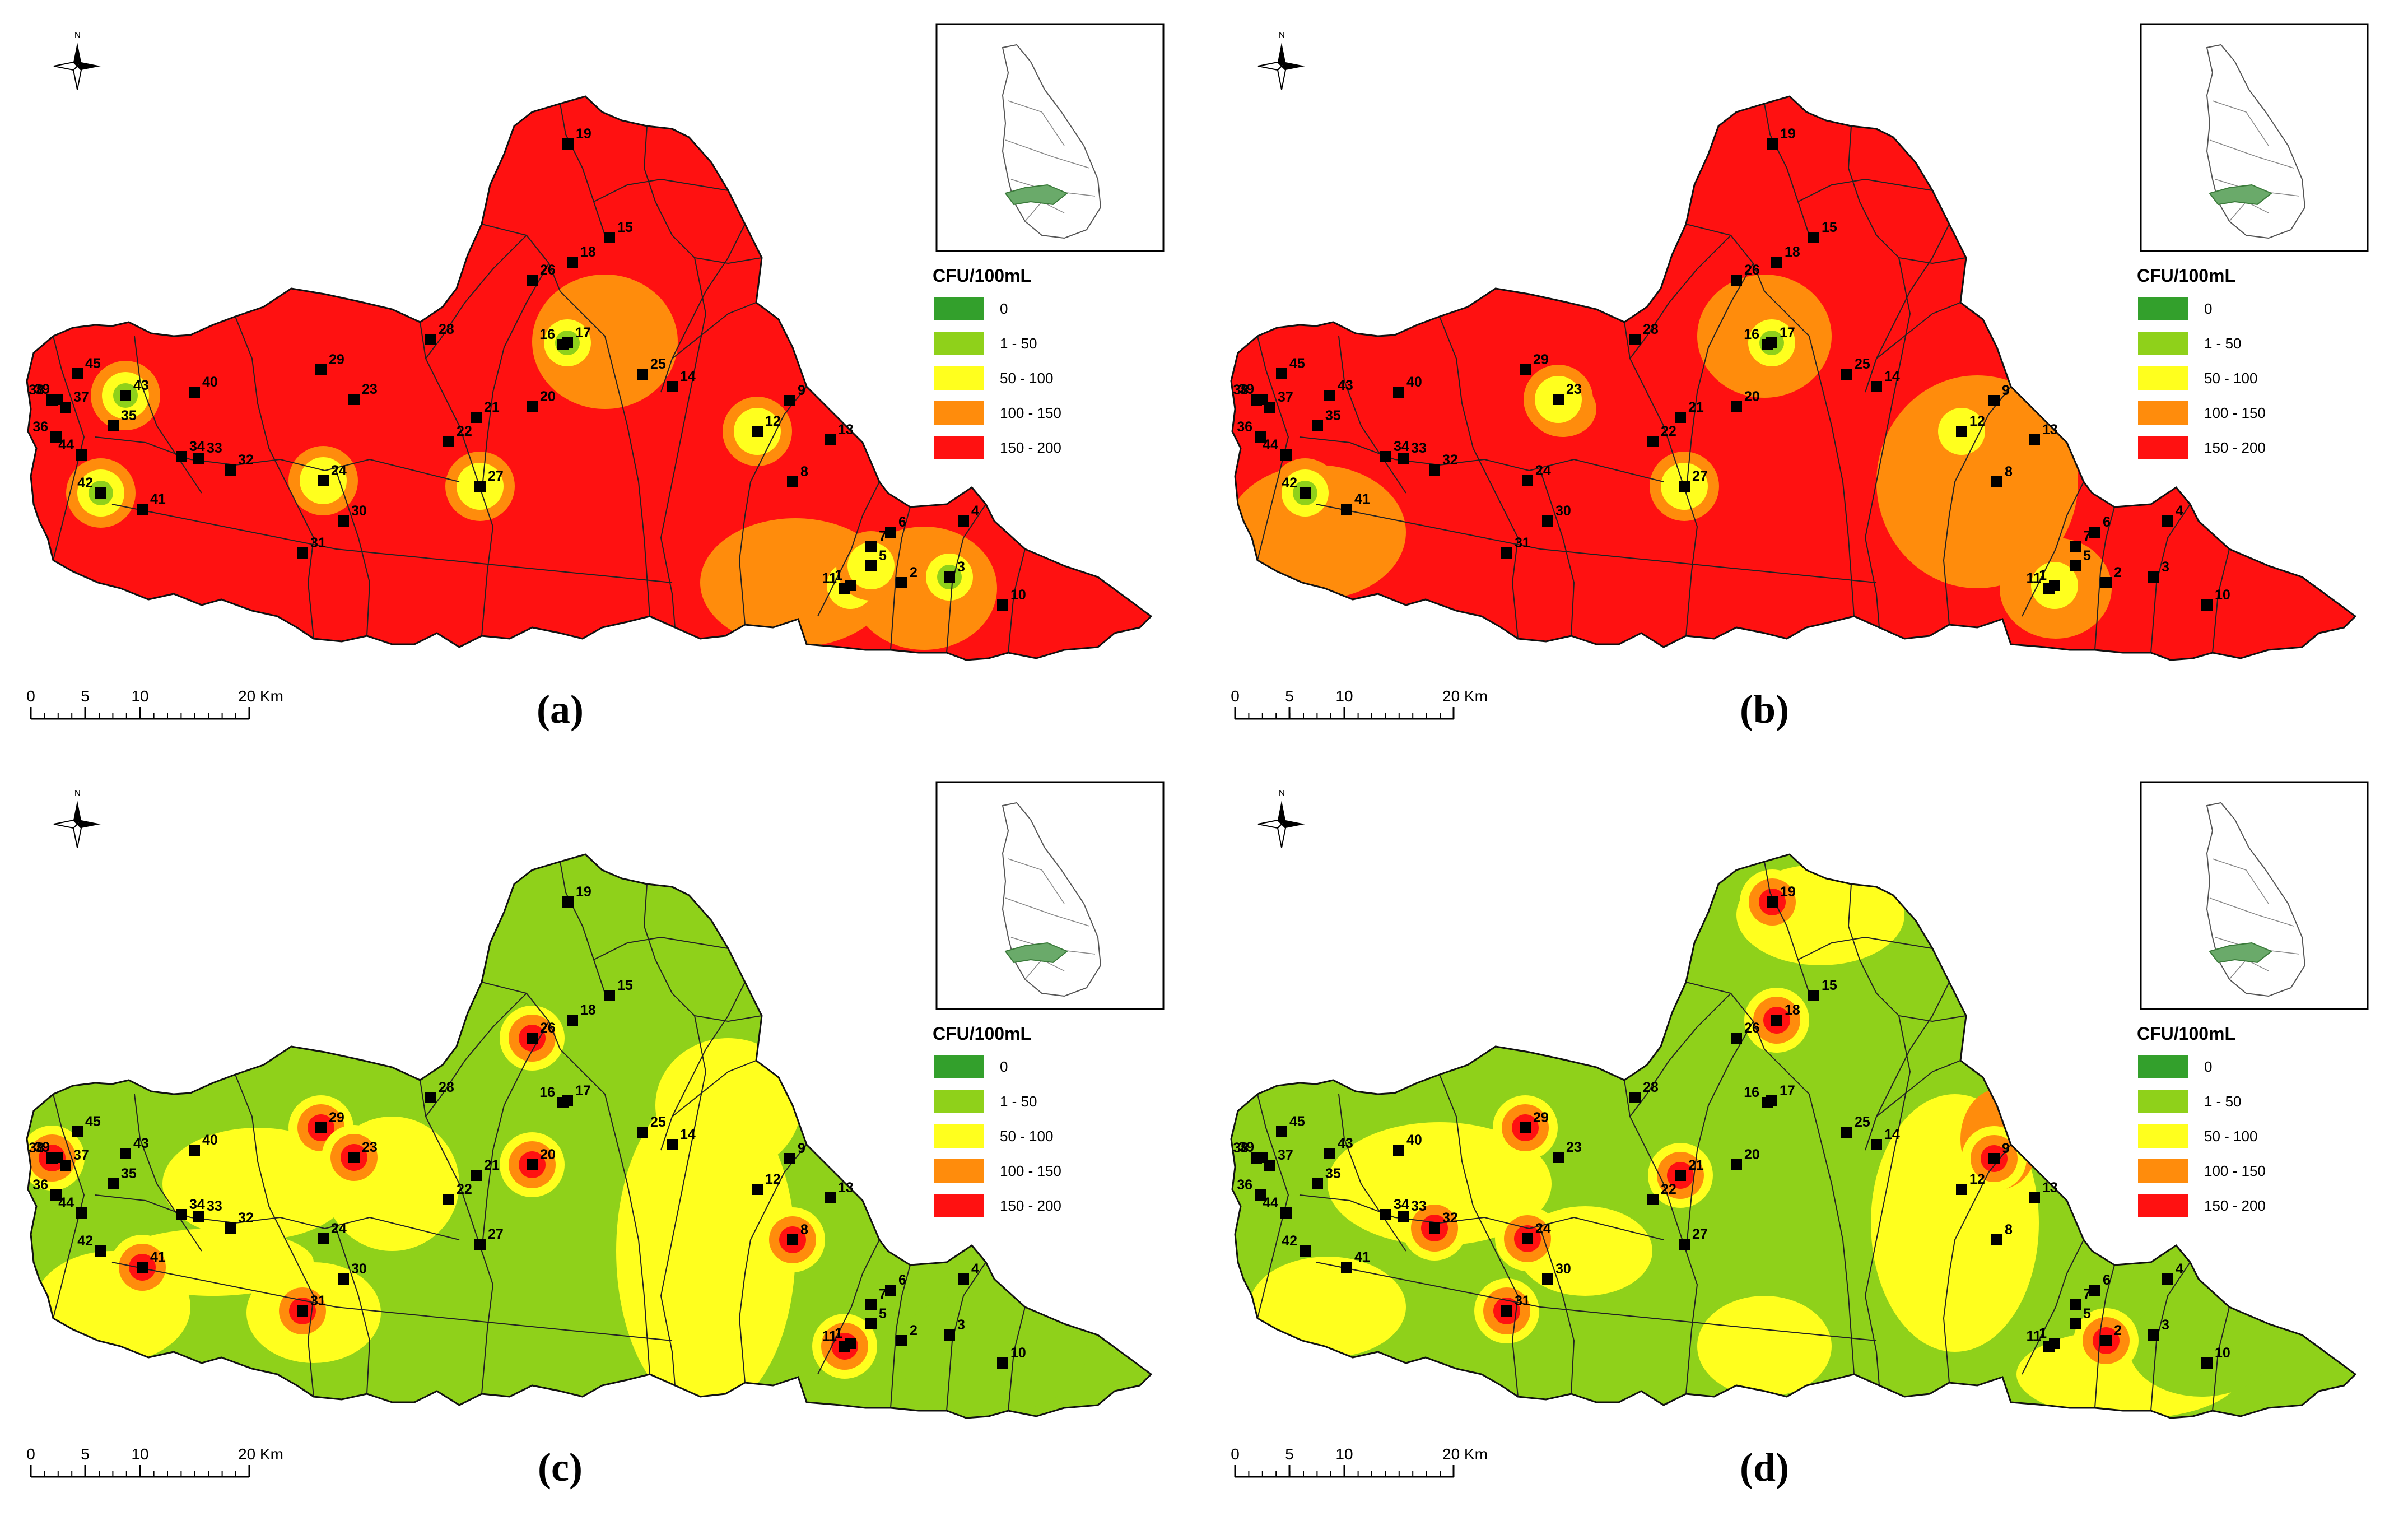 Image resolution: width=2408 pixels, height=1516 pixels. I want to click on station-label: 44, so click(66, 1203).